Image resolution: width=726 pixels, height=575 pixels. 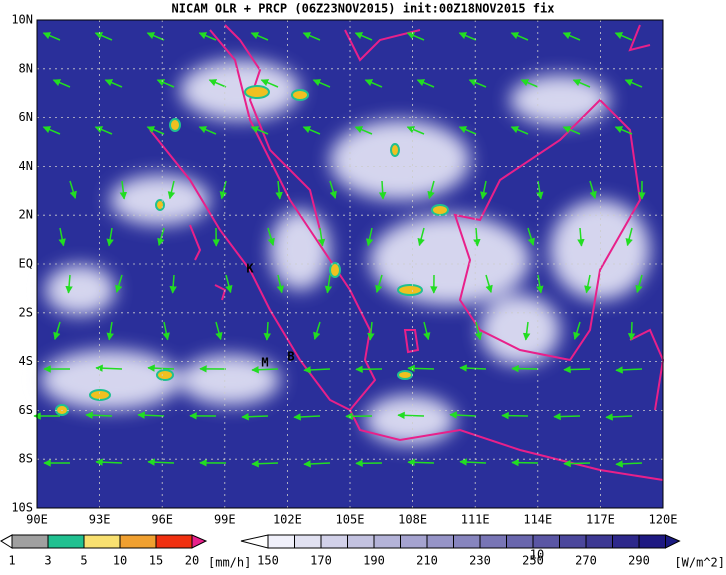 What do you see at coordinates (37, 520) in the screenshot?
I see `lon-label: 90E` at bounding box center [37, 520].